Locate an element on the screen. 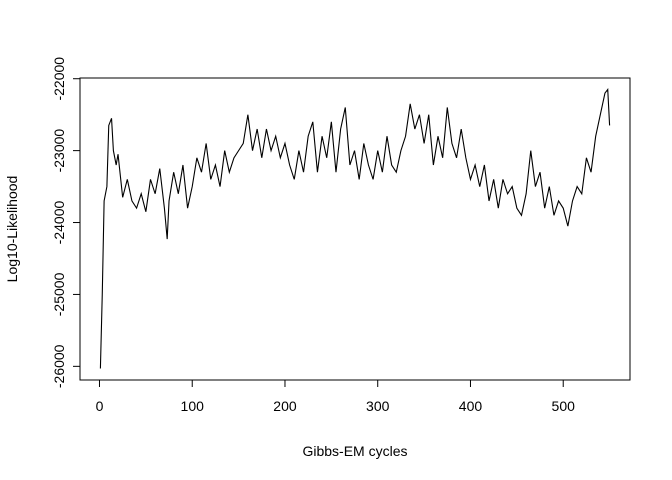 This screenshot has width=672, height=480. x-tick-label: 100 is located at coordinates (193, 406).